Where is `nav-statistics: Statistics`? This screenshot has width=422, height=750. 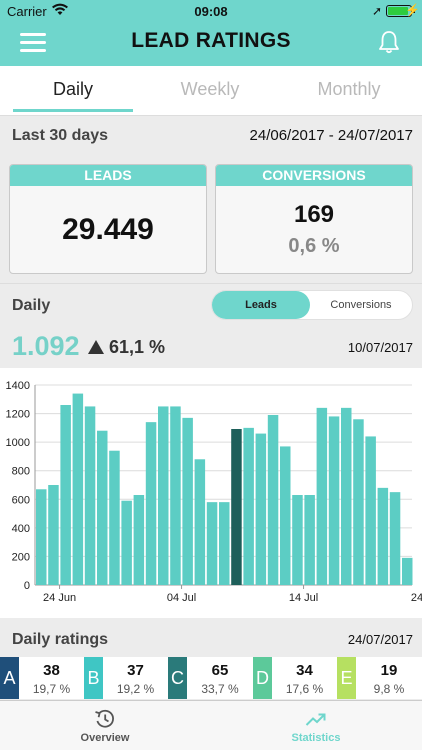
nav-statistics: Statistics is located at coordinates (316, 725).